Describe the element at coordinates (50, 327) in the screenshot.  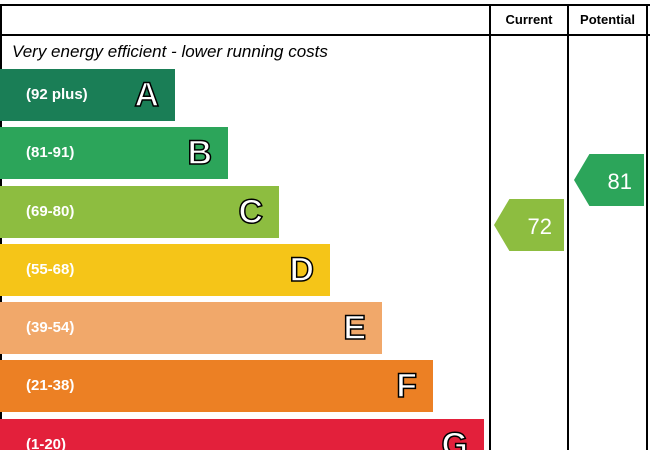
I see `band-range: (39-54)` at that location.